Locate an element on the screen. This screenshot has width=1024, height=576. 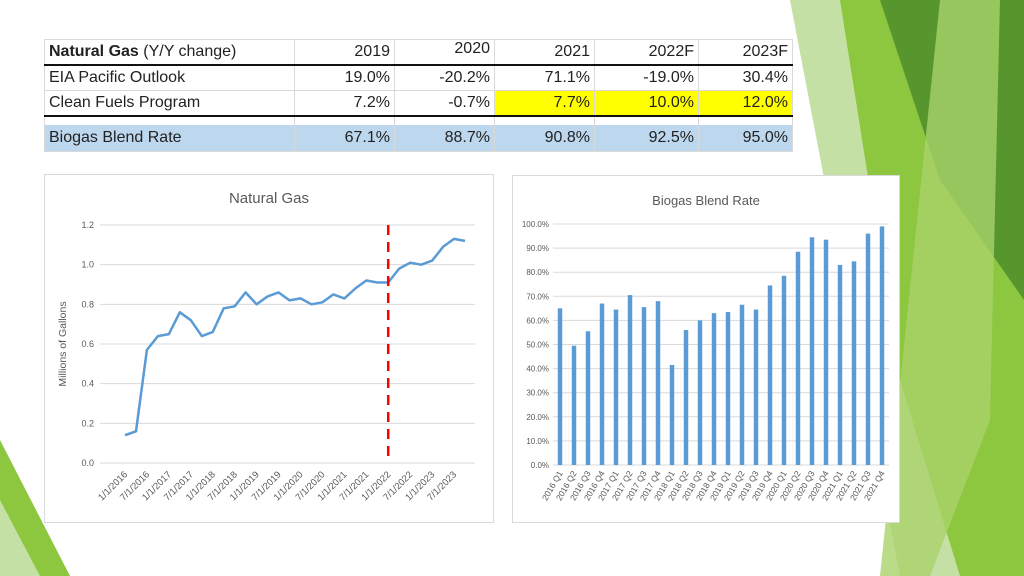
table-cell: 71.1% is located at coordinates (544, 78).